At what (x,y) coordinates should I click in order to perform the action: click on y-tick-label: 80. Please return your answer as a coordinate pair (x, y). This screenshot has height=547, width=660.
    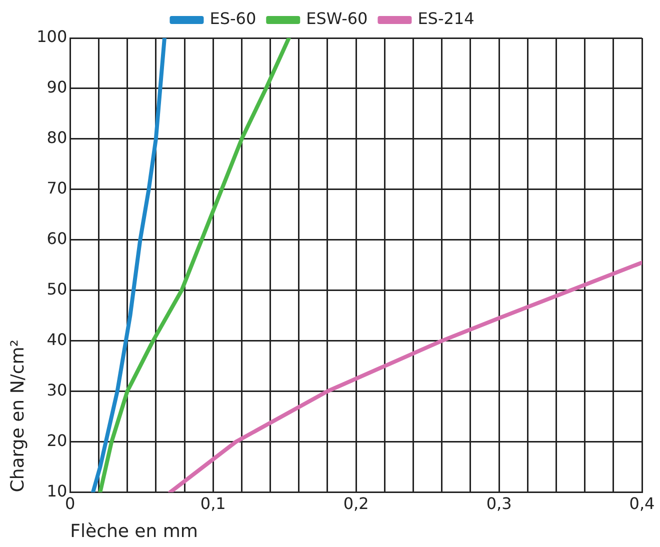
    Looking at the image, I should click on (57, 138).